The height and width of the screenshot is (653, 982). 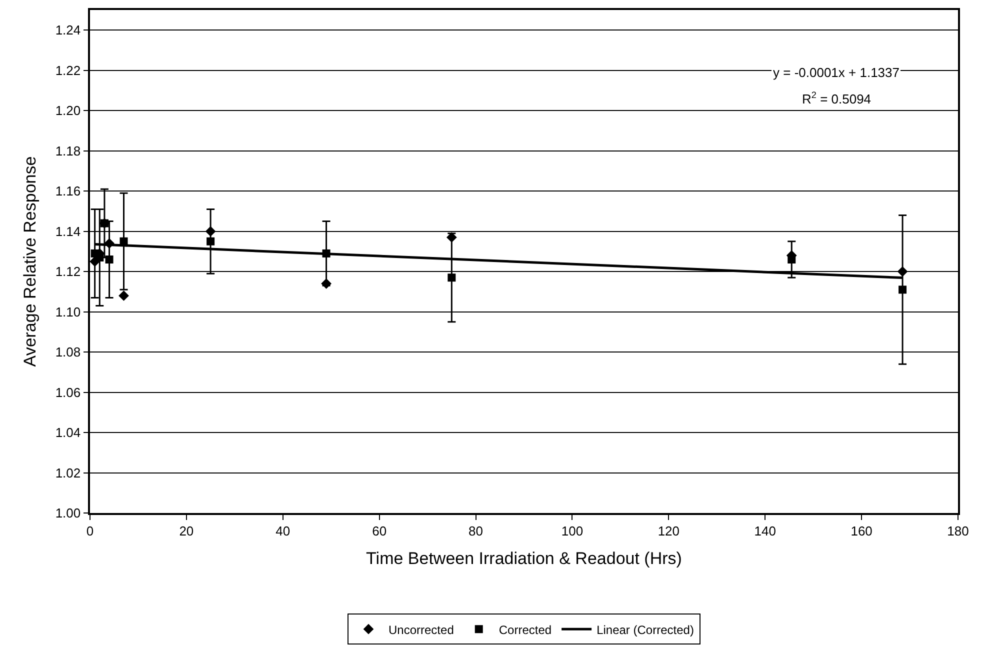 What do you see at coordinates (68, 432) in the screenshot?
I see `y-tick-label: 1.04` at bounding box center [68, 432].